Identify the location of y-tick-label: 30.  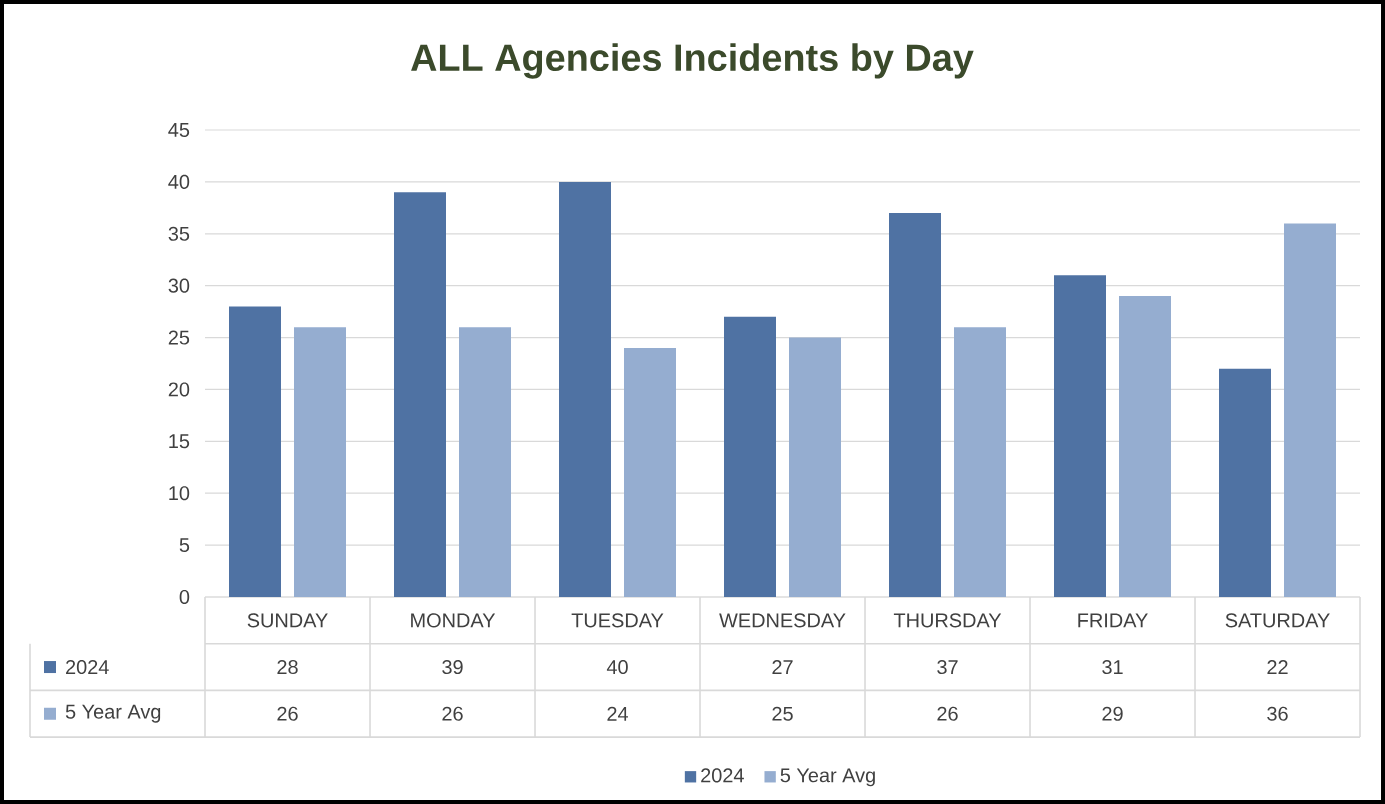
(179, 285).